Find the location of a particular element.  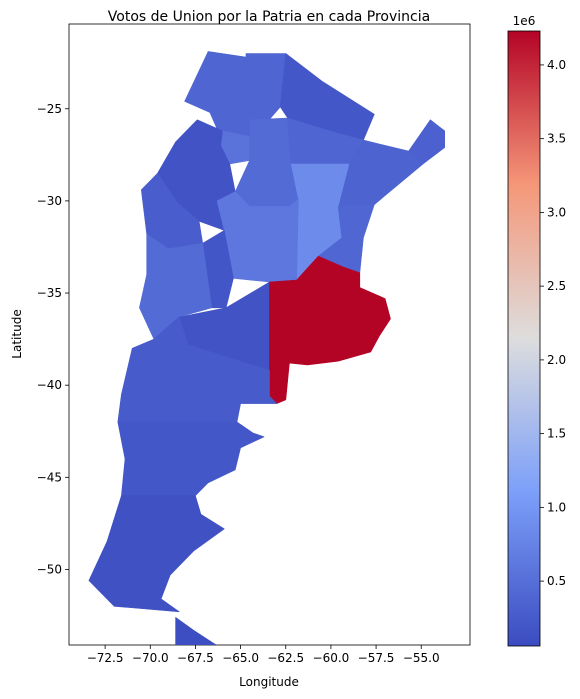

x-tick-label: −67.5 is located at coordinates (195, 658).